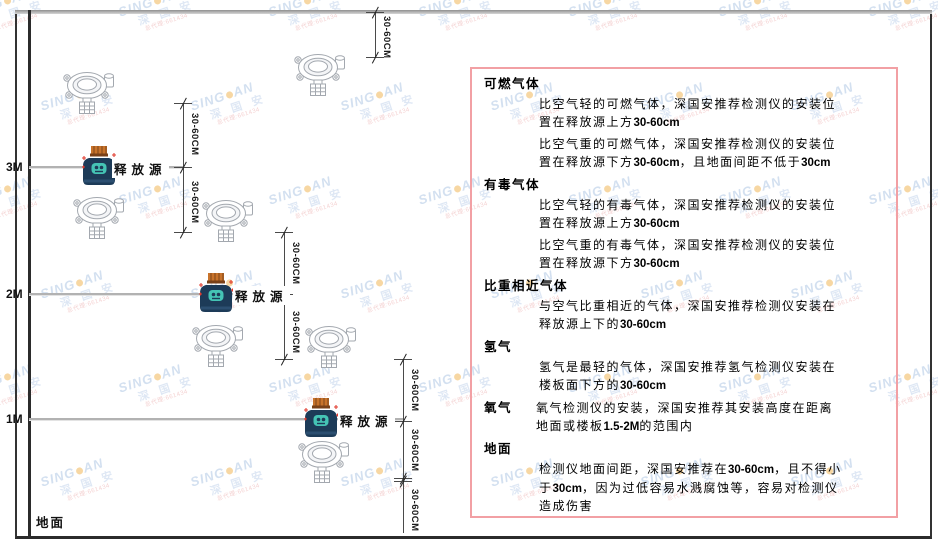  I want to click on section-paragraph: 与空气比重相近的气体，深国安推荐检测仪安装在释放源上下的30-60cm, so click(688, 315).